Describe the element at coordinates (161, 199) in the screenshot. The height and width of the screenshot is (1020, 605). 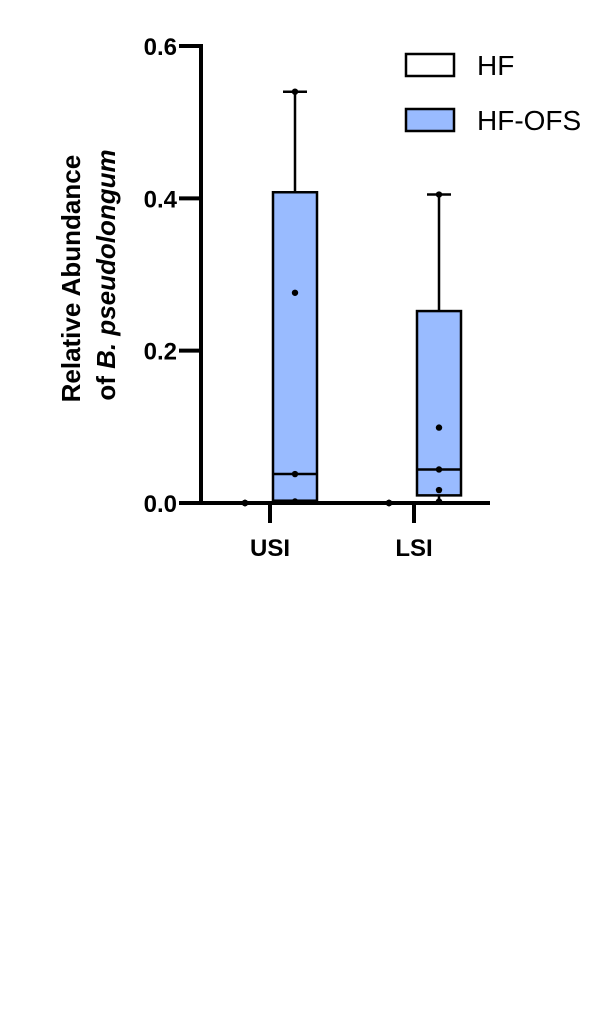
I see `y-tick-label: 0.4` at that location.